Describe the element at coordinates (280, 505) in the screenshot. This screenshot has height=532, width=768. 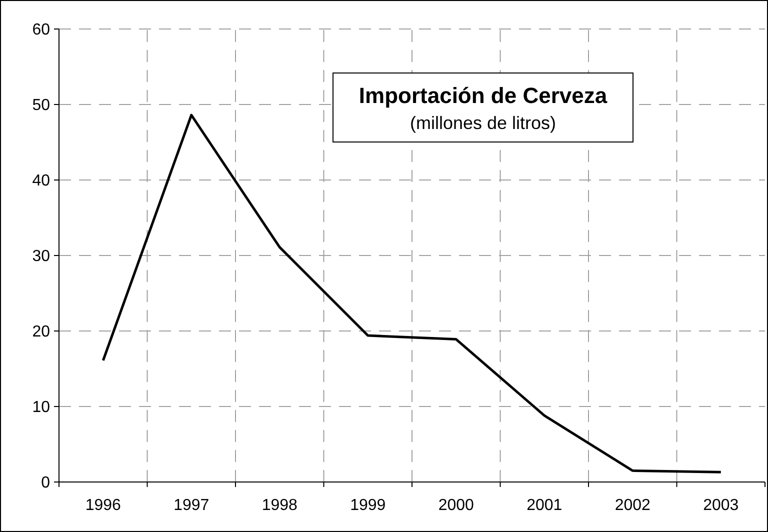
I see `x-tick-label: 1998` at that location.